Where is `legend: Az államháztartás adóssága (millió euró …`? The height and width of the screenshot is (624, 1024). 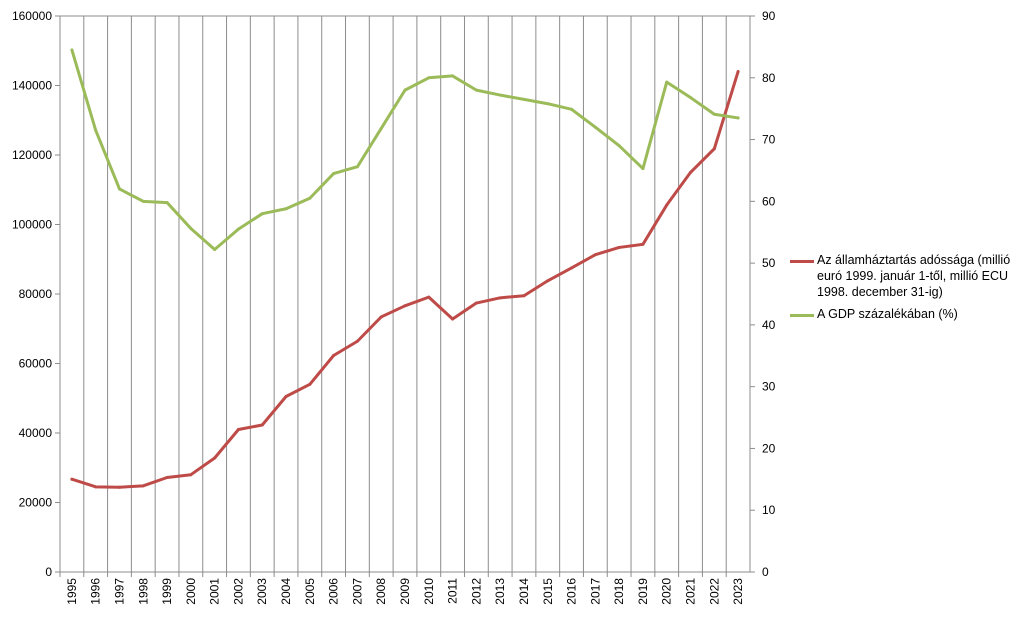 legend: Az államháztartás adóssága (millió euró … is located at coordinates (906, 290).